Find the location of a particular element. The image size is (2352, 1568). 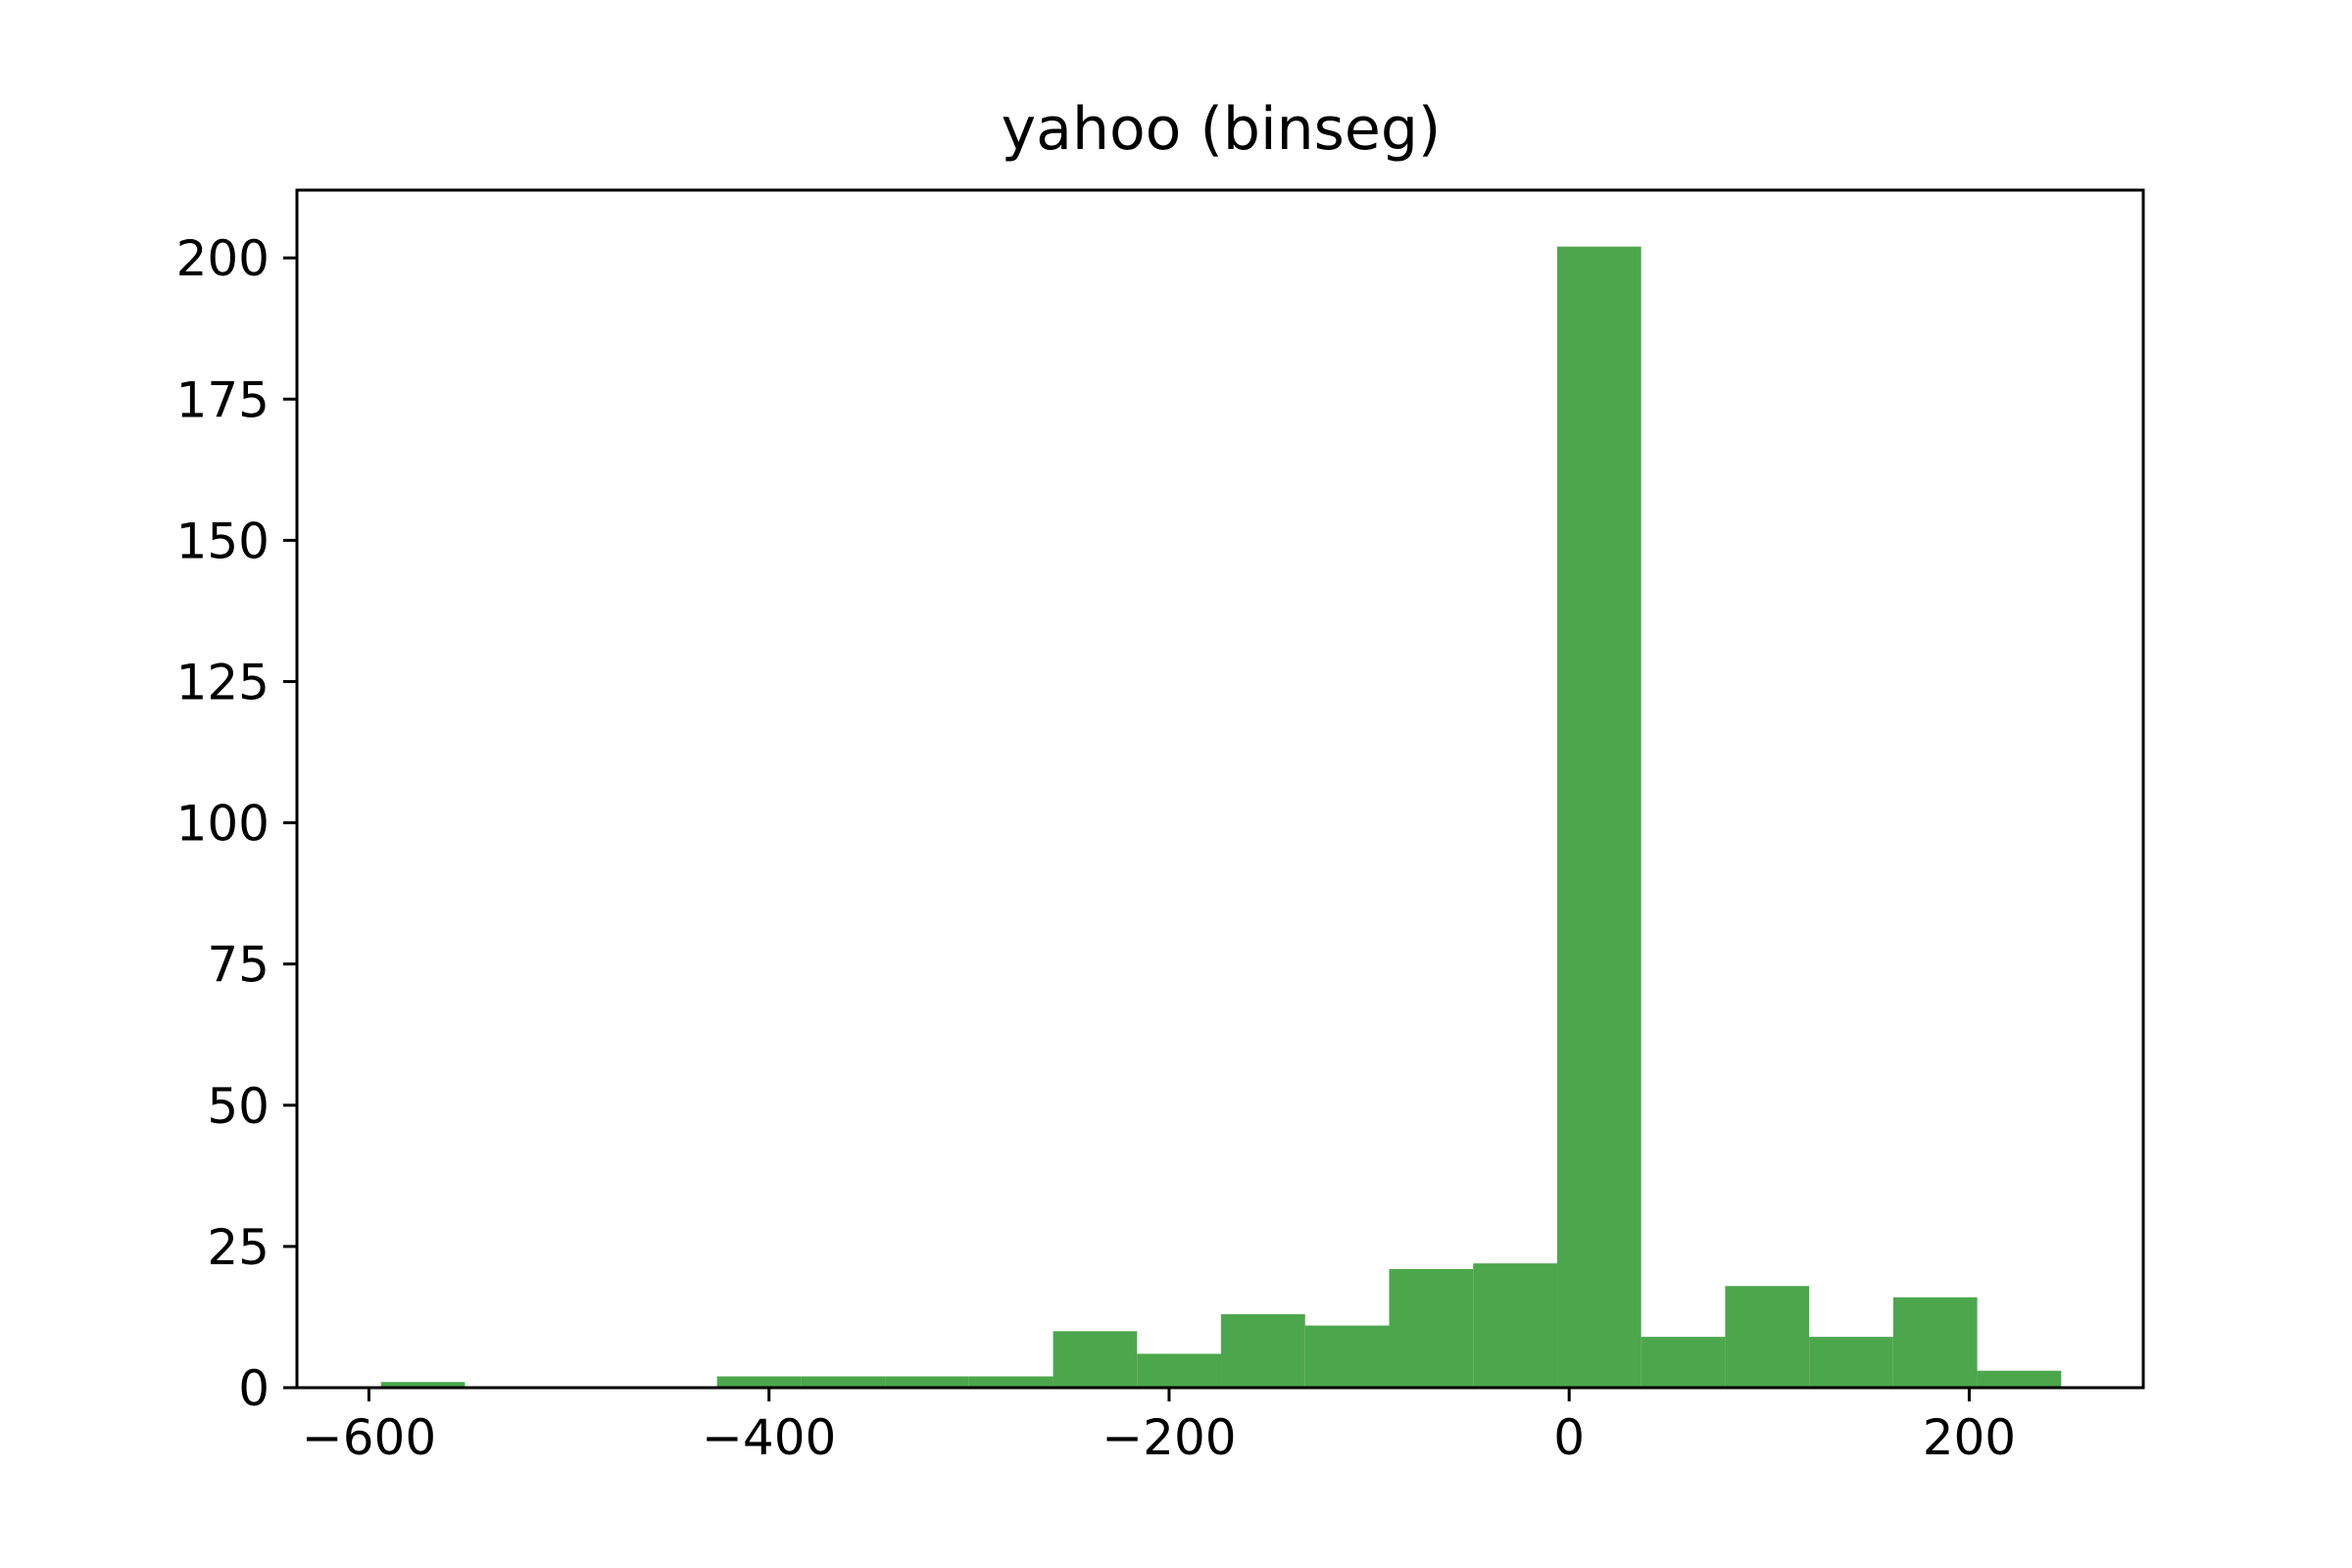

x-tick-label: −400 is located at coordinates (769, 1437).